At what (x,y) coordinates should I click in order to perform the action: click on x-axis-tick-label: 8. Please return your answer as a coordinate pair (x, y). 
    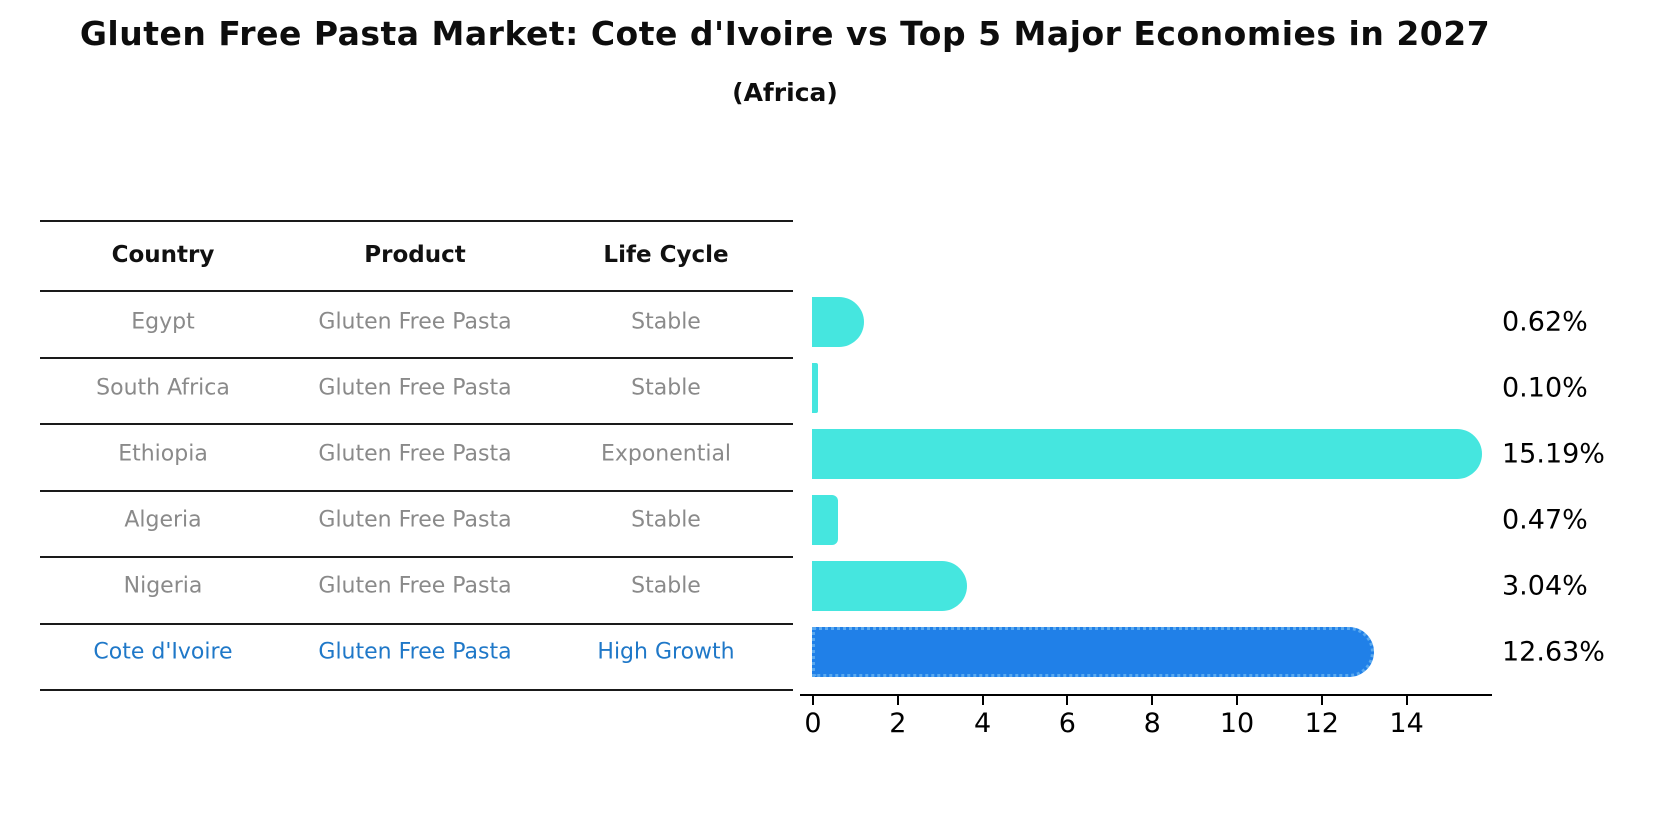
    Looking at the image, I should click on (1152, 723).